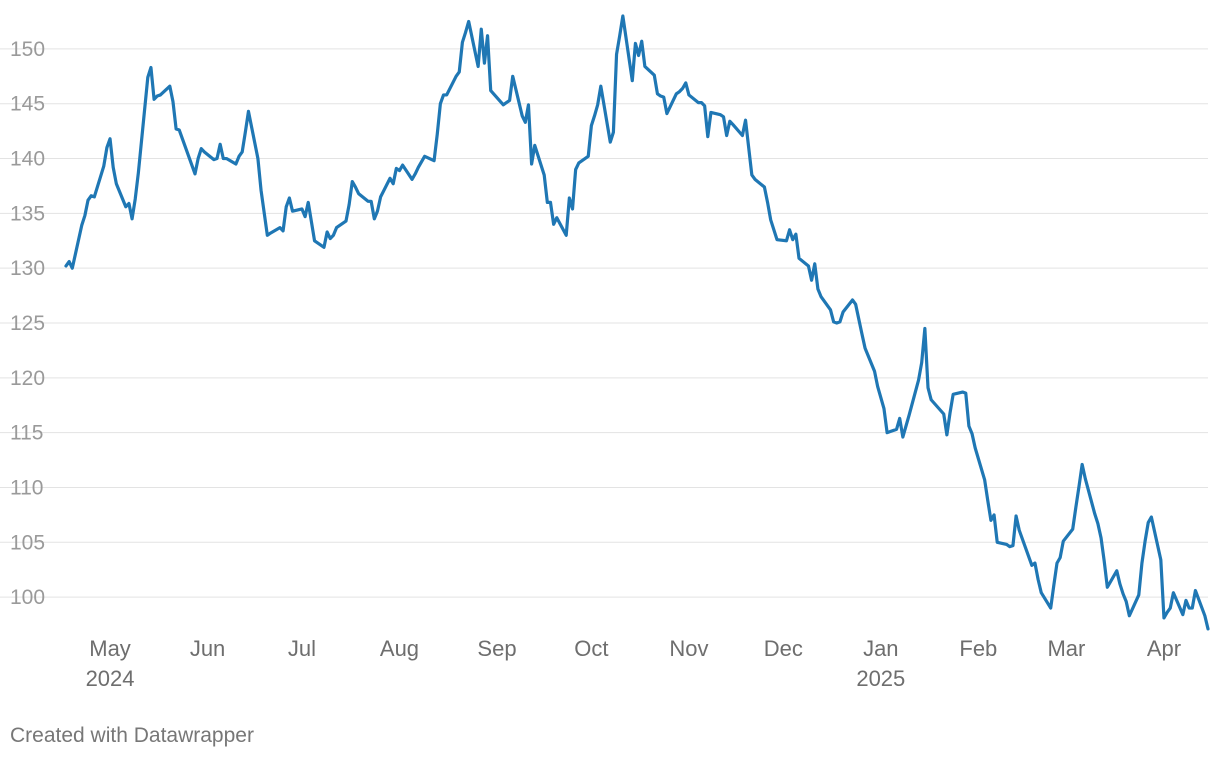 The image size is (1220, 760). What do you see at coordinates (1066, 648) in the screenshot?
I see `x-tick-label: Mar` at bounding box center [1066, 648].